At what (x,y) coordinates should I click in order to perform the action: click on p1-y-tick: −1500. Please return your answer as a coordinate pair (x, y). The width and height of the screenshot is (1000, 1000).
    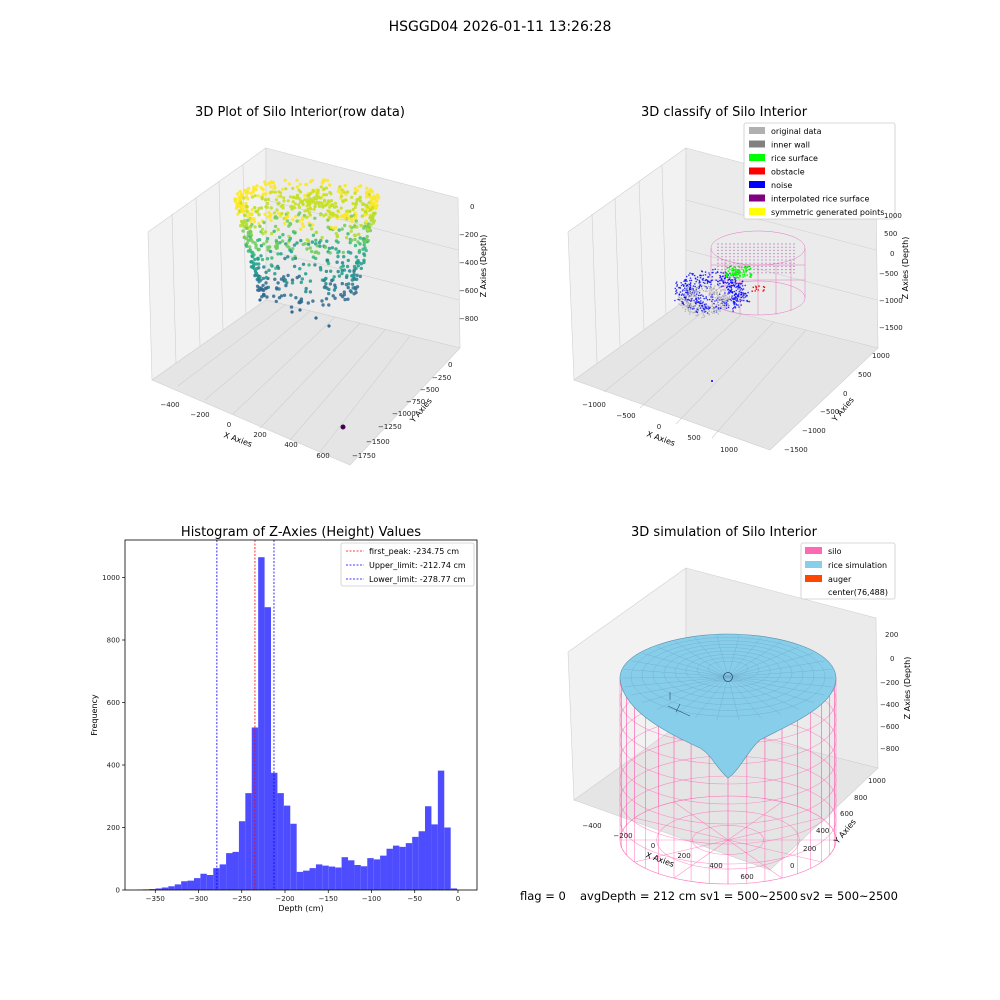
    Looking at the image, I should click on (378, 442).